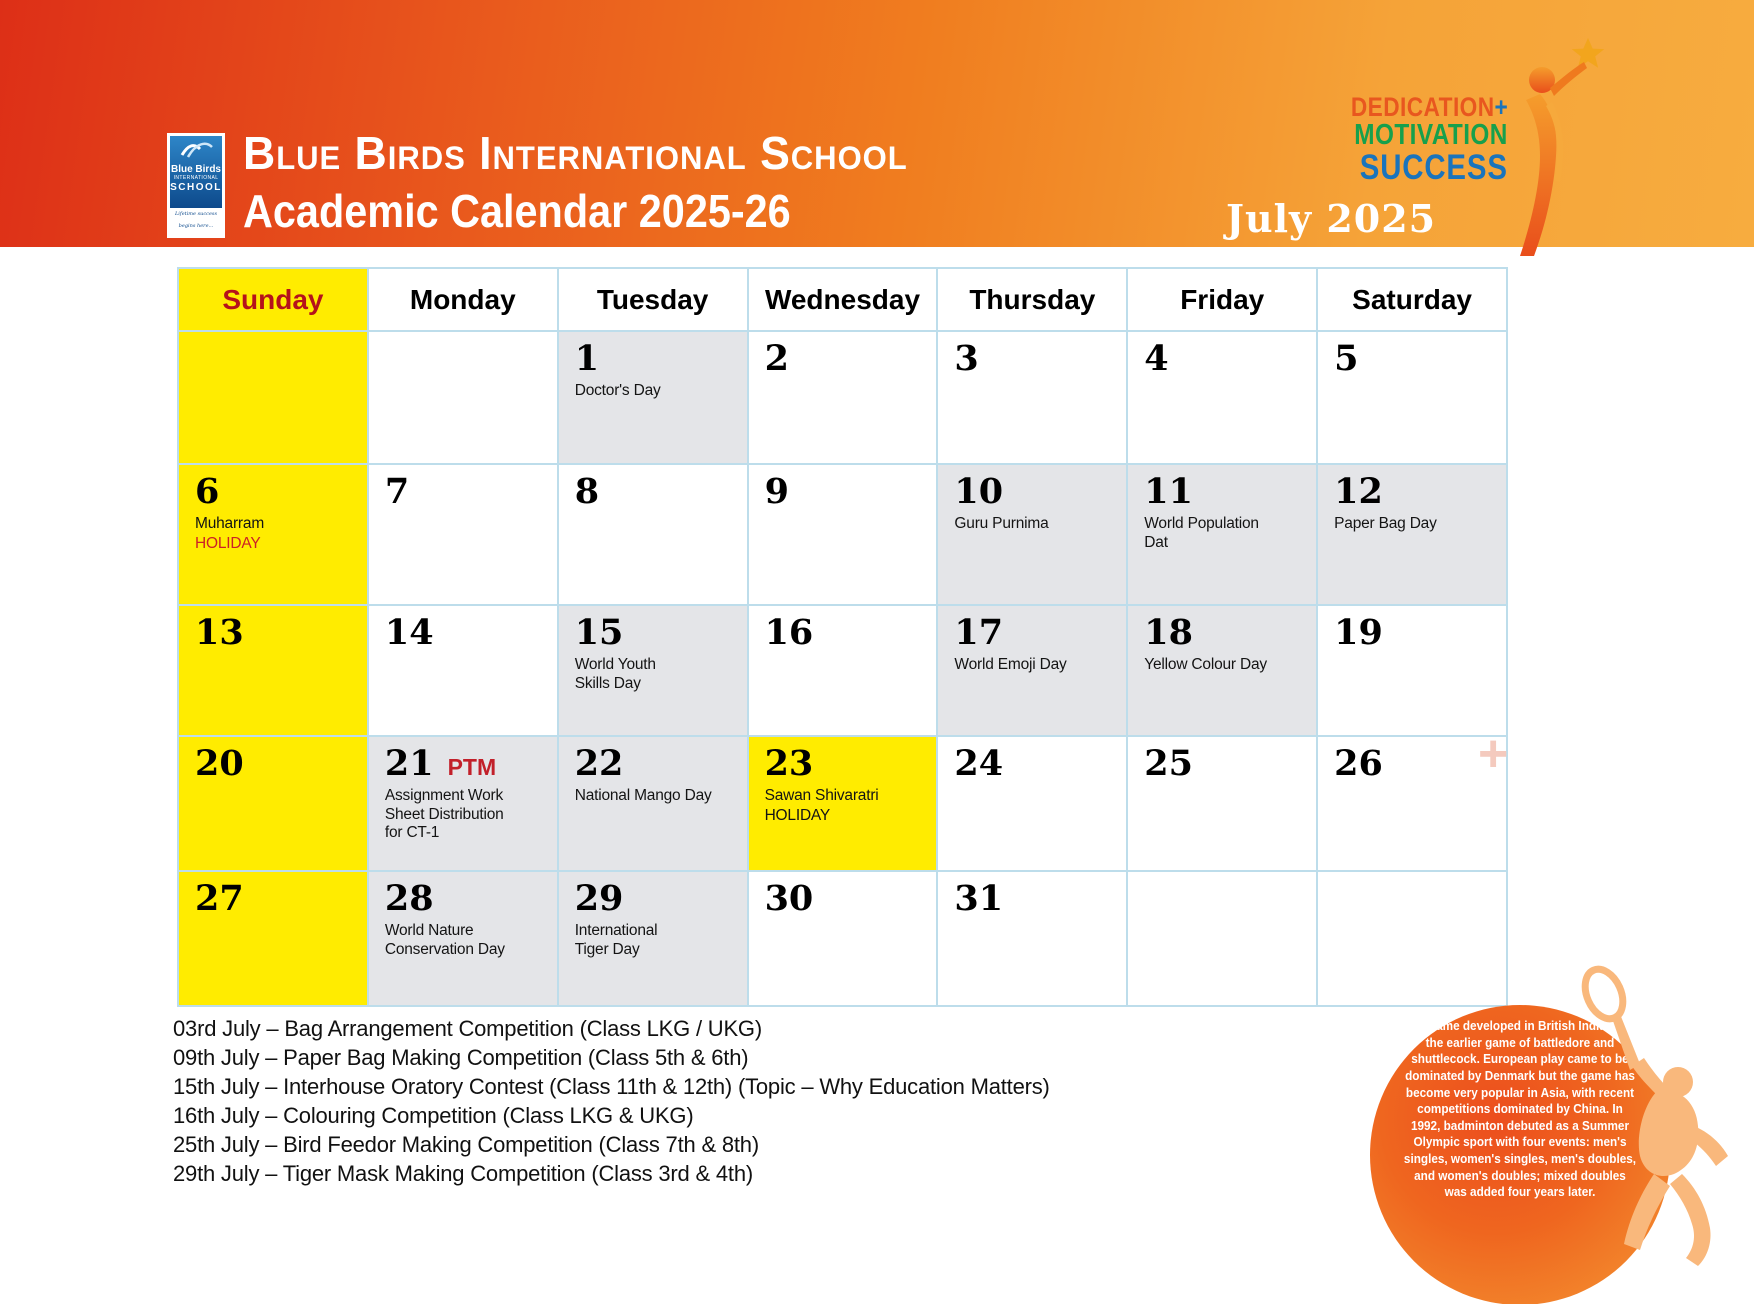 Image resolution: width=1754 pixels, height=1304 pixels. I want to click on calendar-cell-14: 14, so click(462, 670).